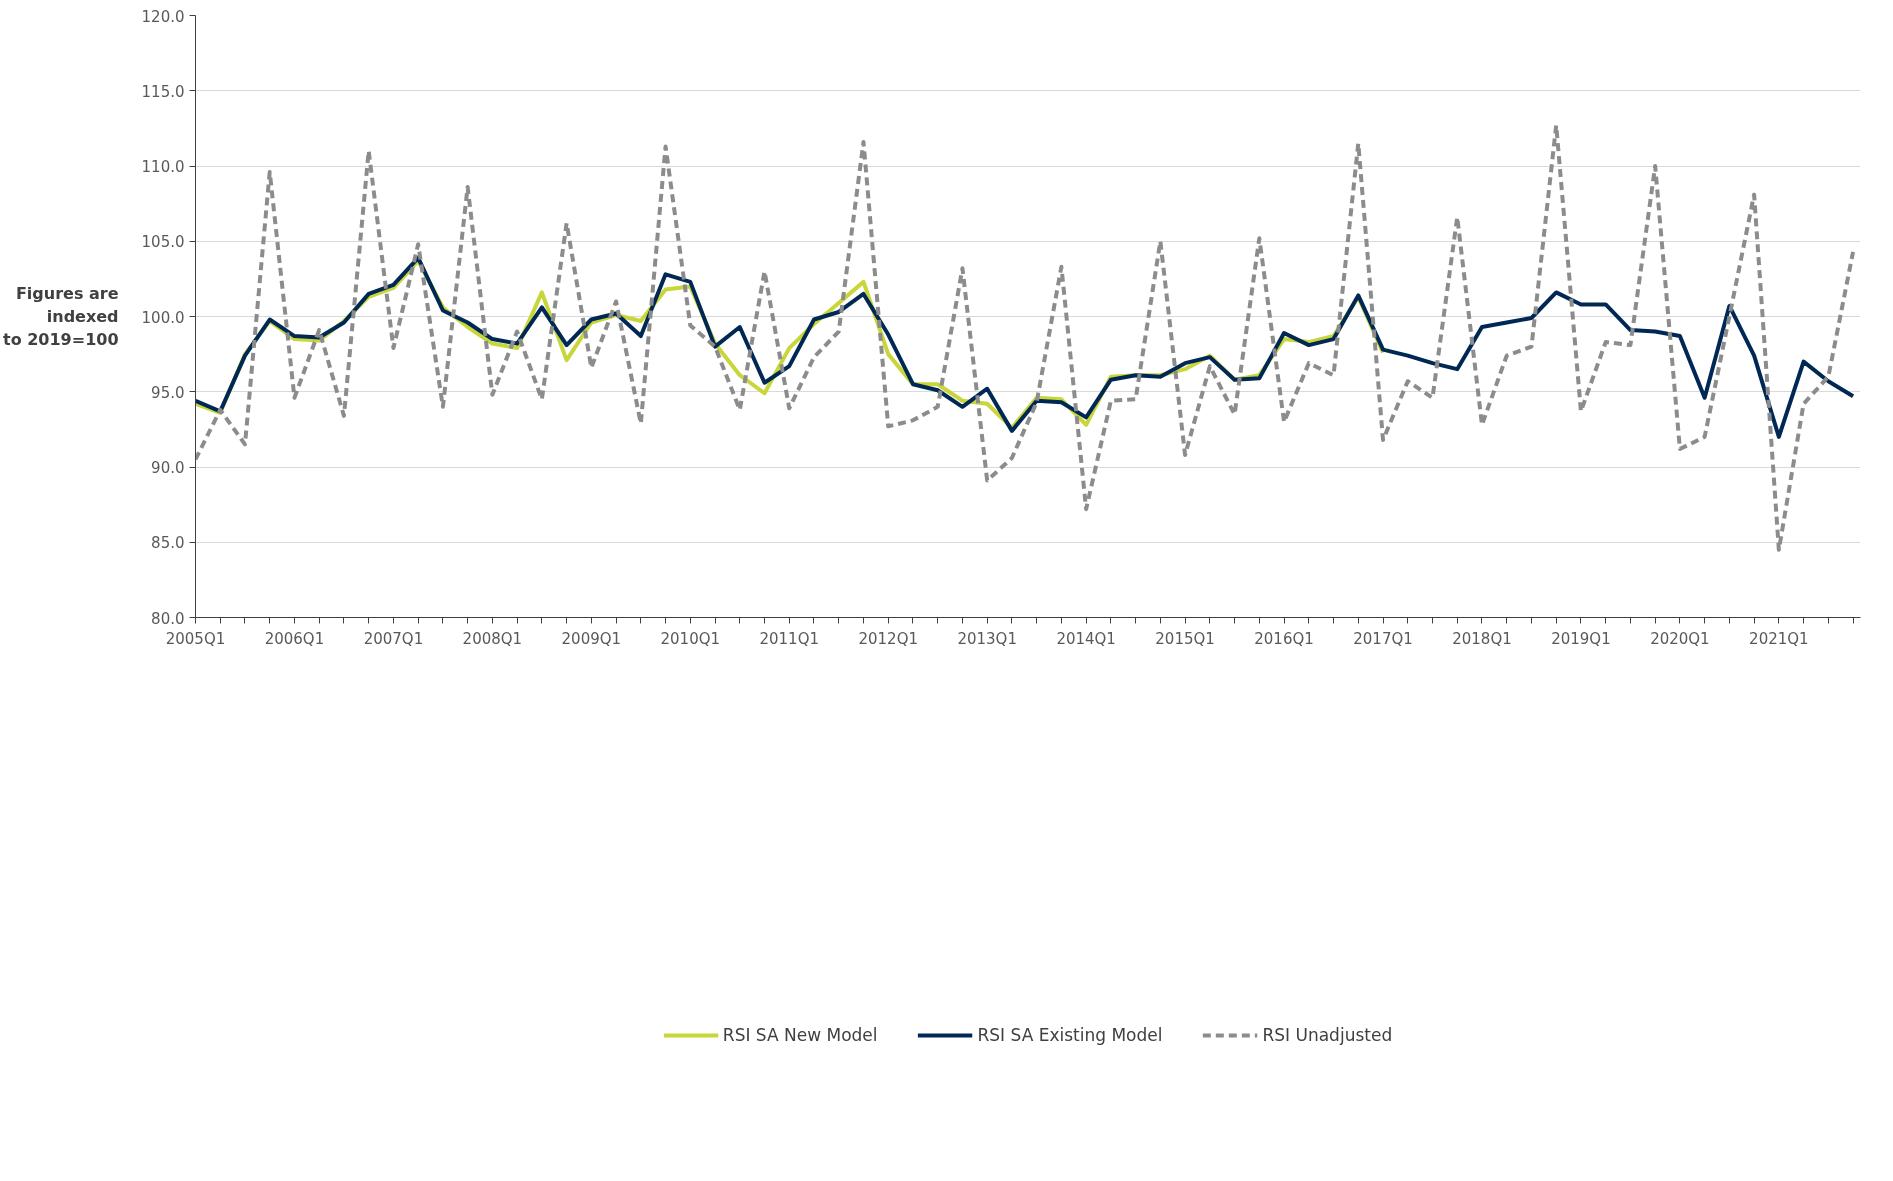 The height and width of the screenshot is (1181, 1893). I want to click on y-tick-label: 100.0, so click(163, 317).